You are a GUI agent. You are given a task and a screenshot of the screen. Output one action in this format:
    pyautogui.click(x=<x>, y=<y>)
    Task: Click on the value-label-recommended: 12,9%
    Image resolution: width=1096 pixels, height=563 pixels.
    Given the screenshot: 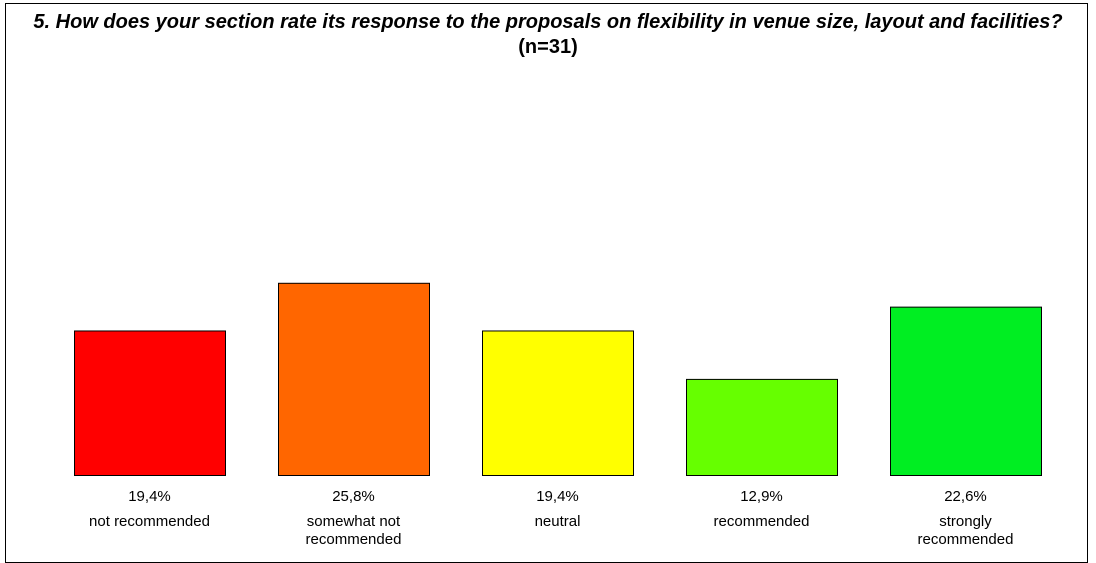 What is the action you would take?
    pyautogui.click(x=761, y=496)
    